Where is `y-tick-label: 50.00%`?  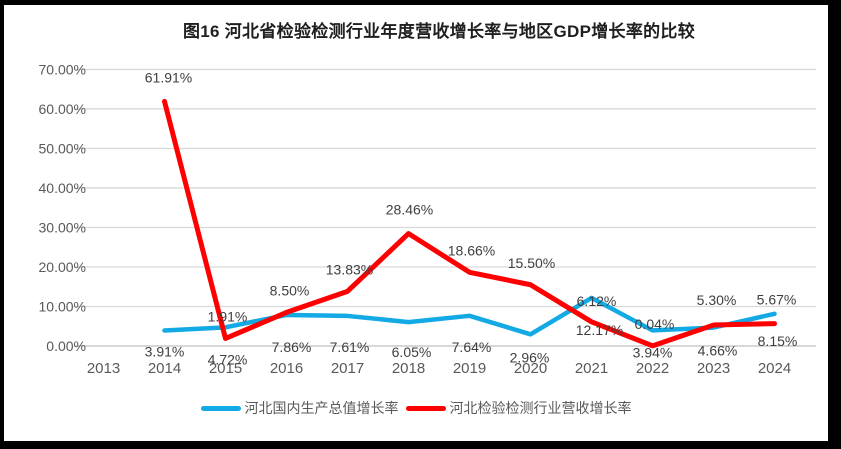
y-tick-label: 50.00% is located at coordinates (62, 148).